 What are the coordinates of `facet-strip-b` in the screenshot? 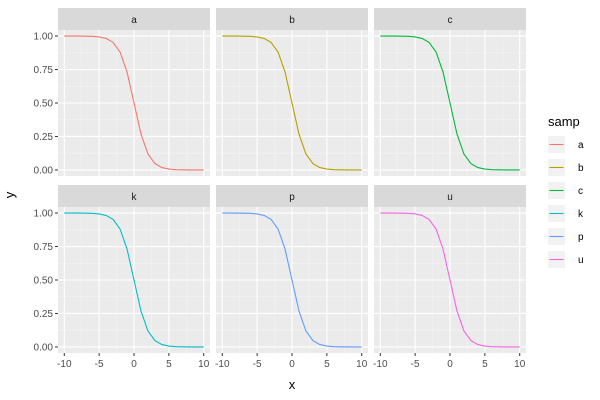 It's located at (292, 19).